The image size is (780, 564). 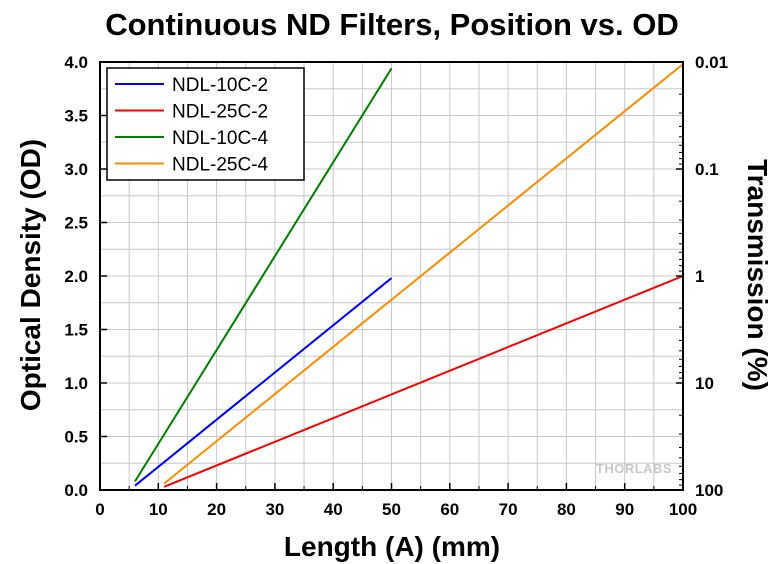 I want to click on x-axis-label: Length (A) (mm), so click(x=392, y=546).